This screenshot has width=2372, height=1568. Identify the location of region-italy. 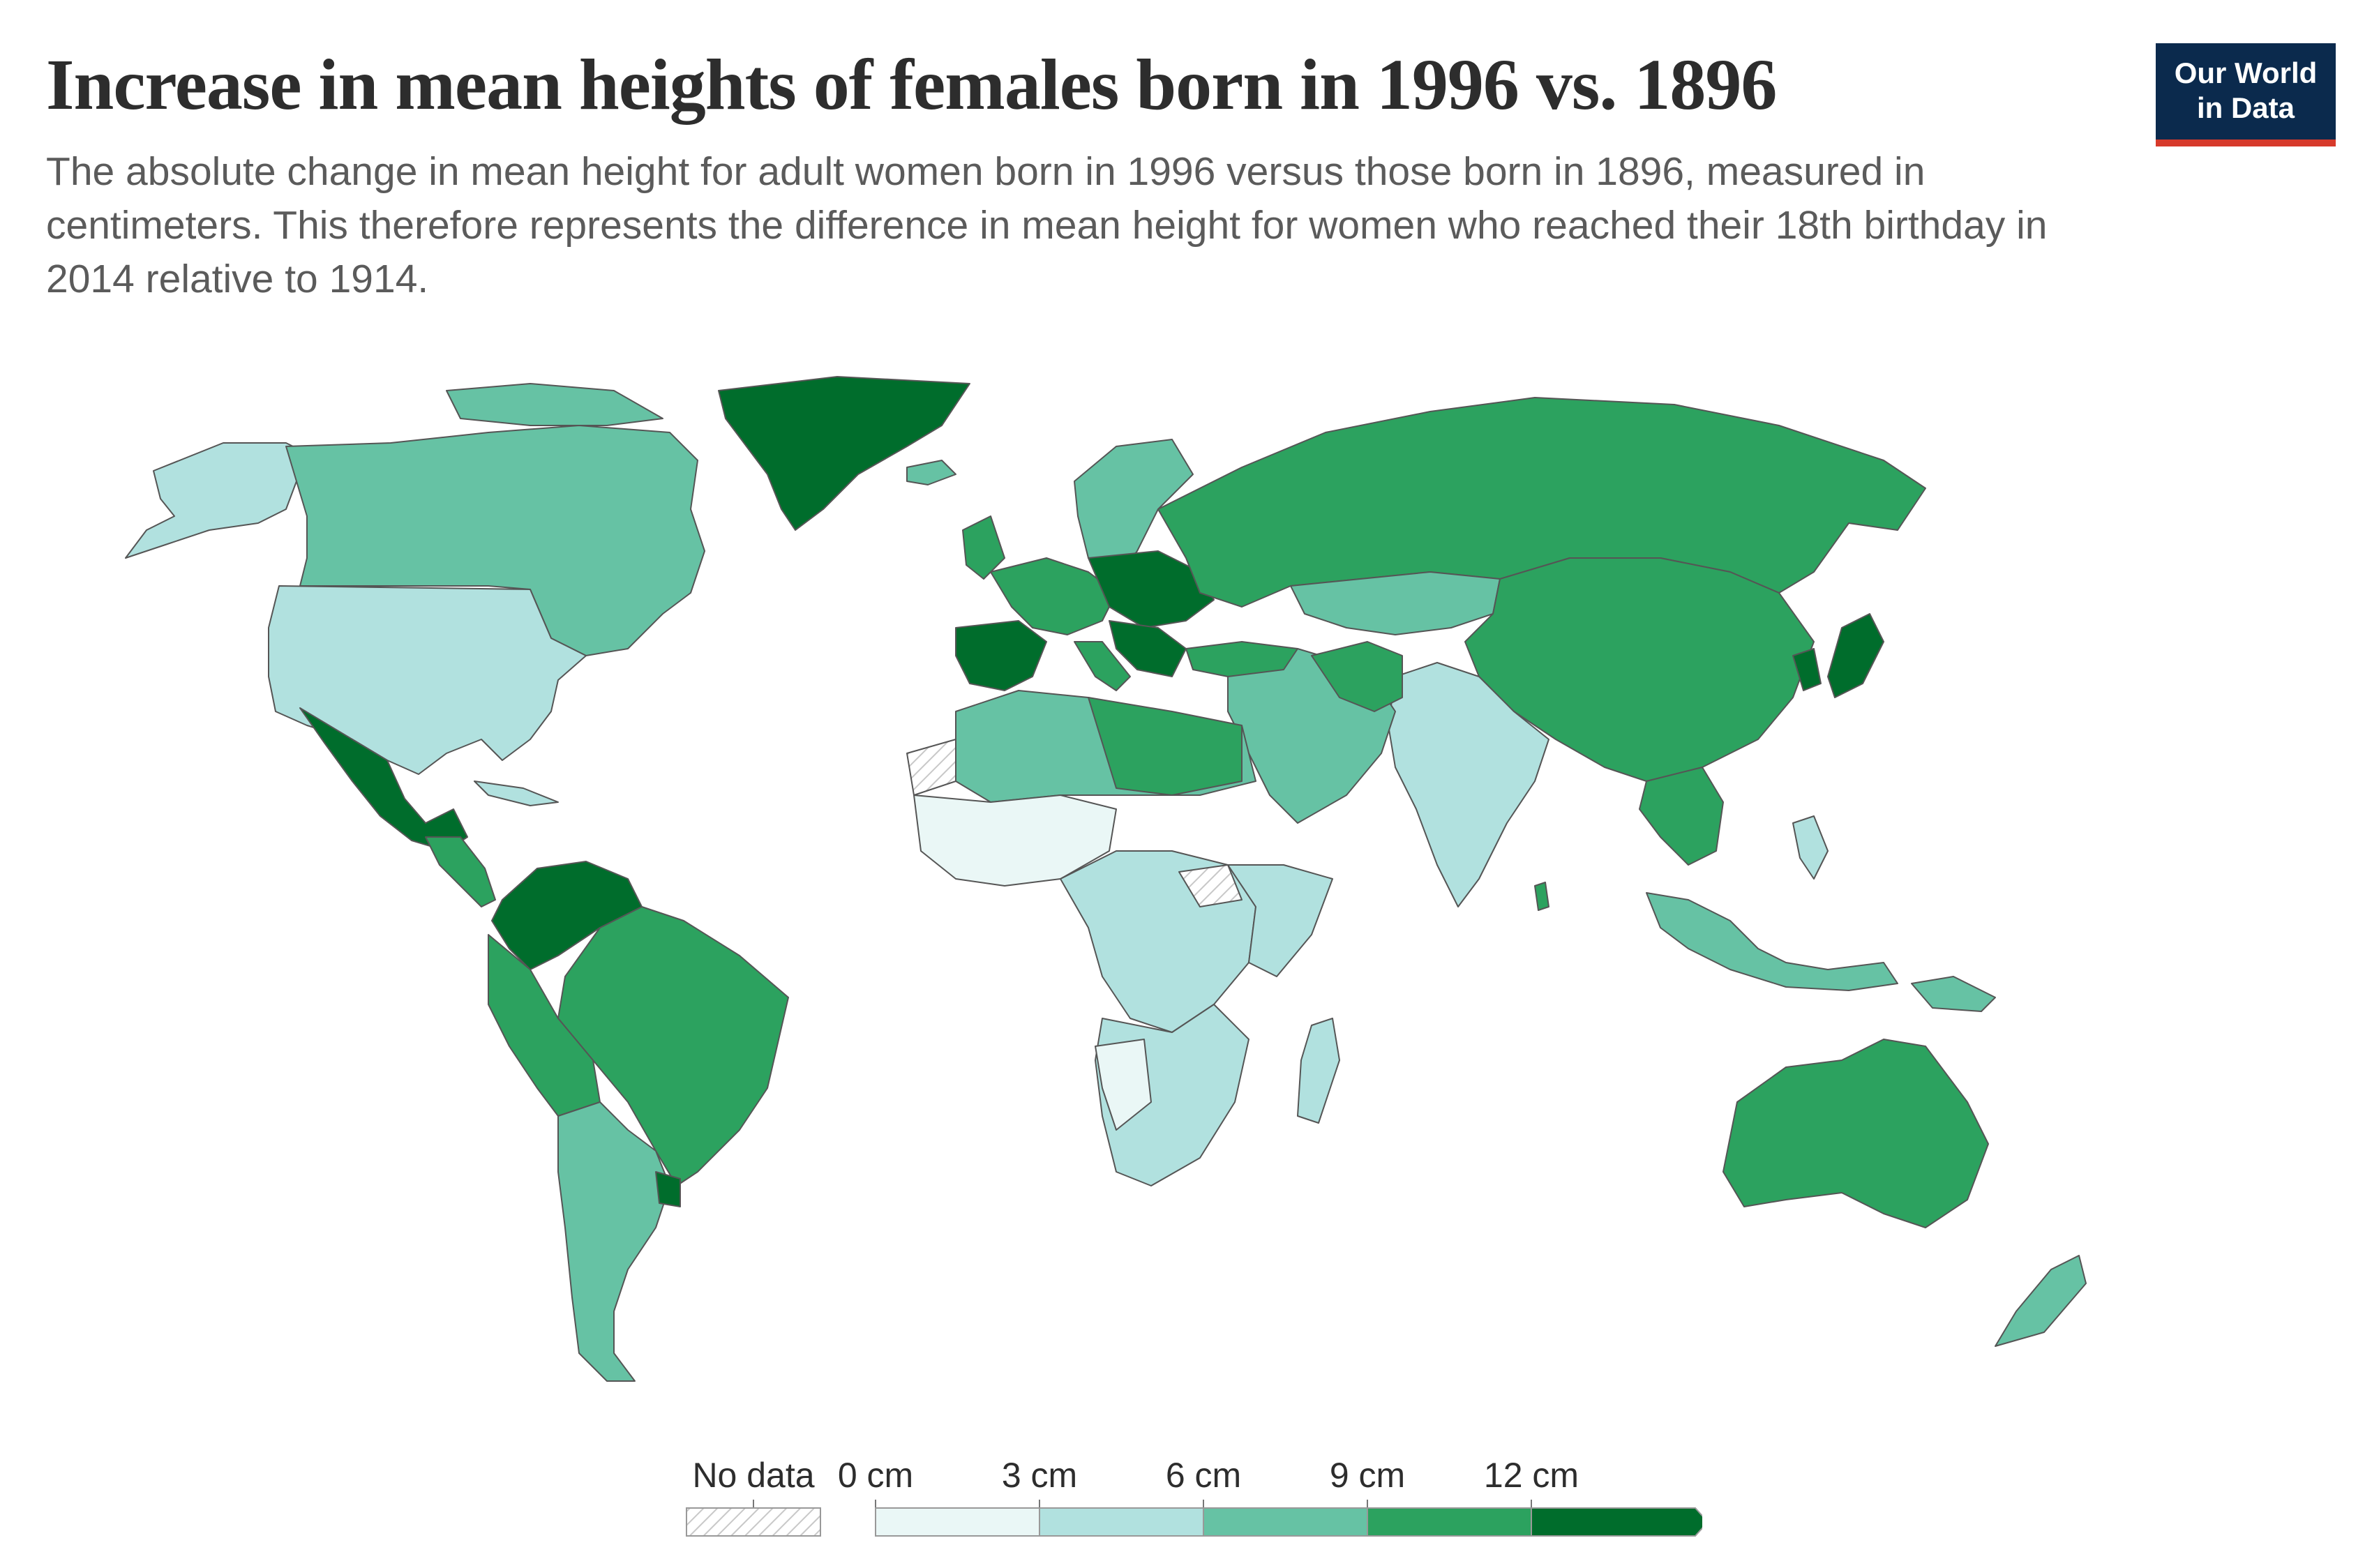
(1102, 666).